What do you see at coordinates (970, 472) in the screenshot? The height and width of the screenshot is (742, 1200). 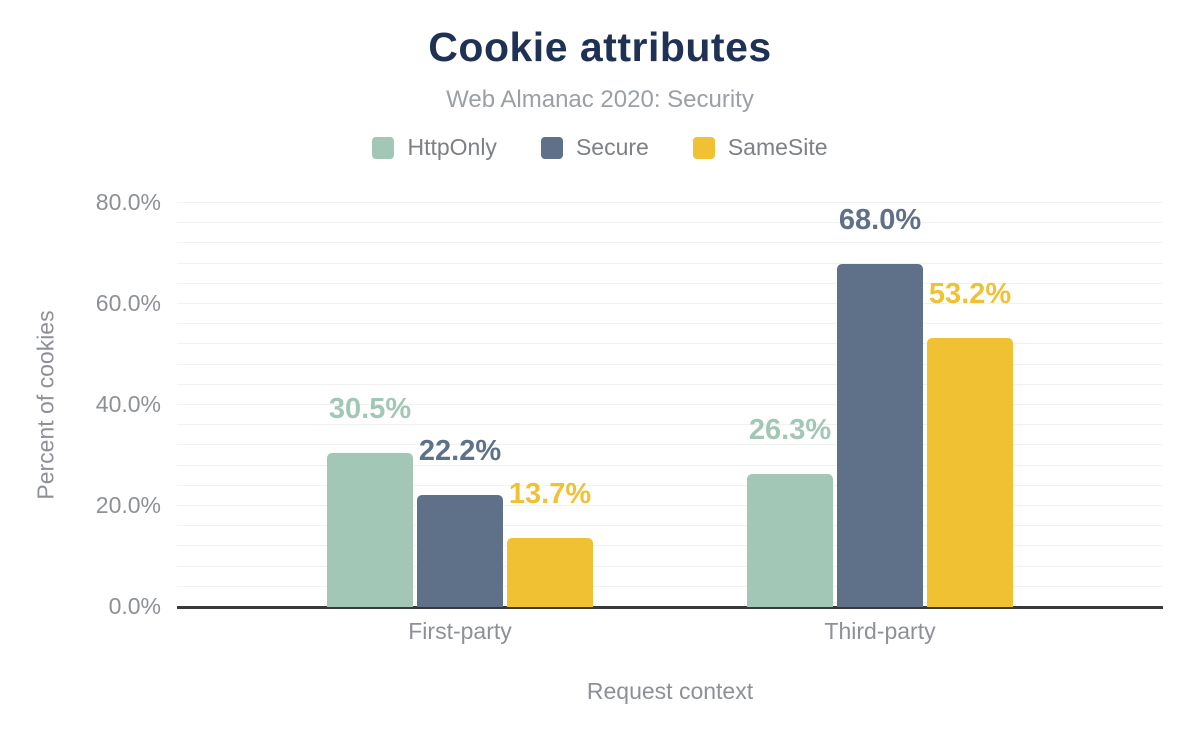 I see `bar-samesite-third-party` at bounding box center [970, 472].